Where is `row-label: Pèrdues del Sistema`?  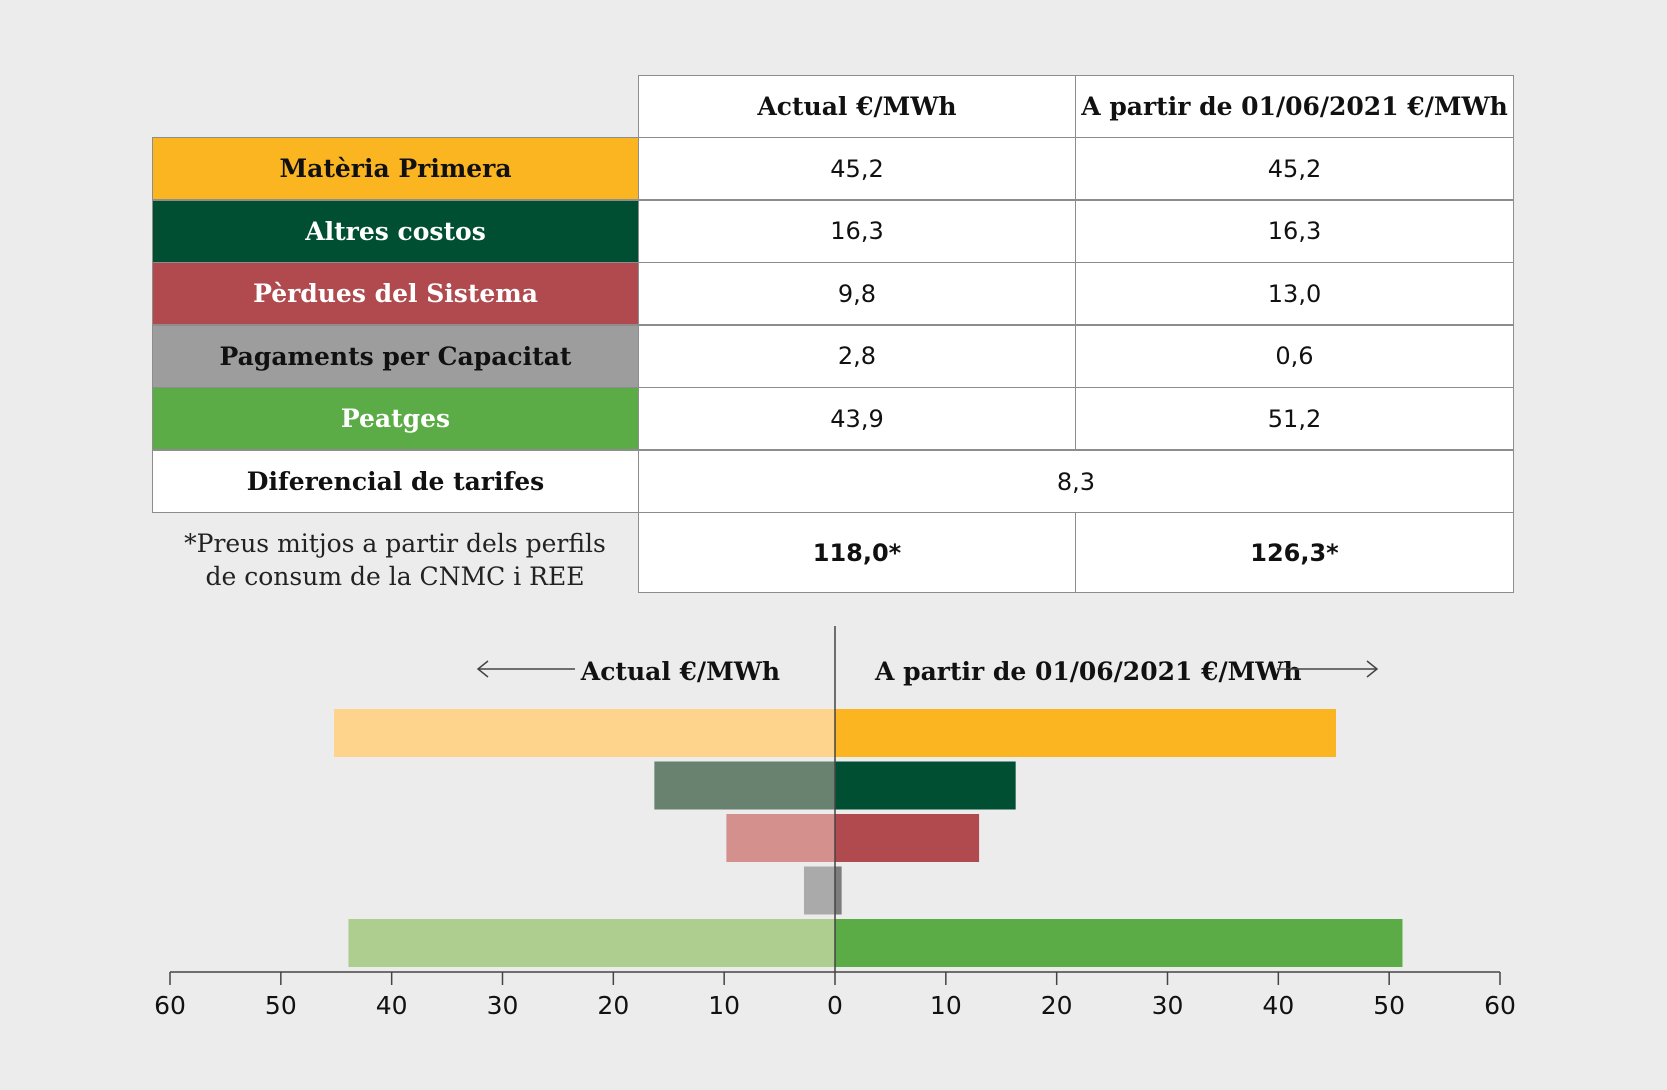
row-label: Pèrdues del Sistema is located at coordinates (395, 293).